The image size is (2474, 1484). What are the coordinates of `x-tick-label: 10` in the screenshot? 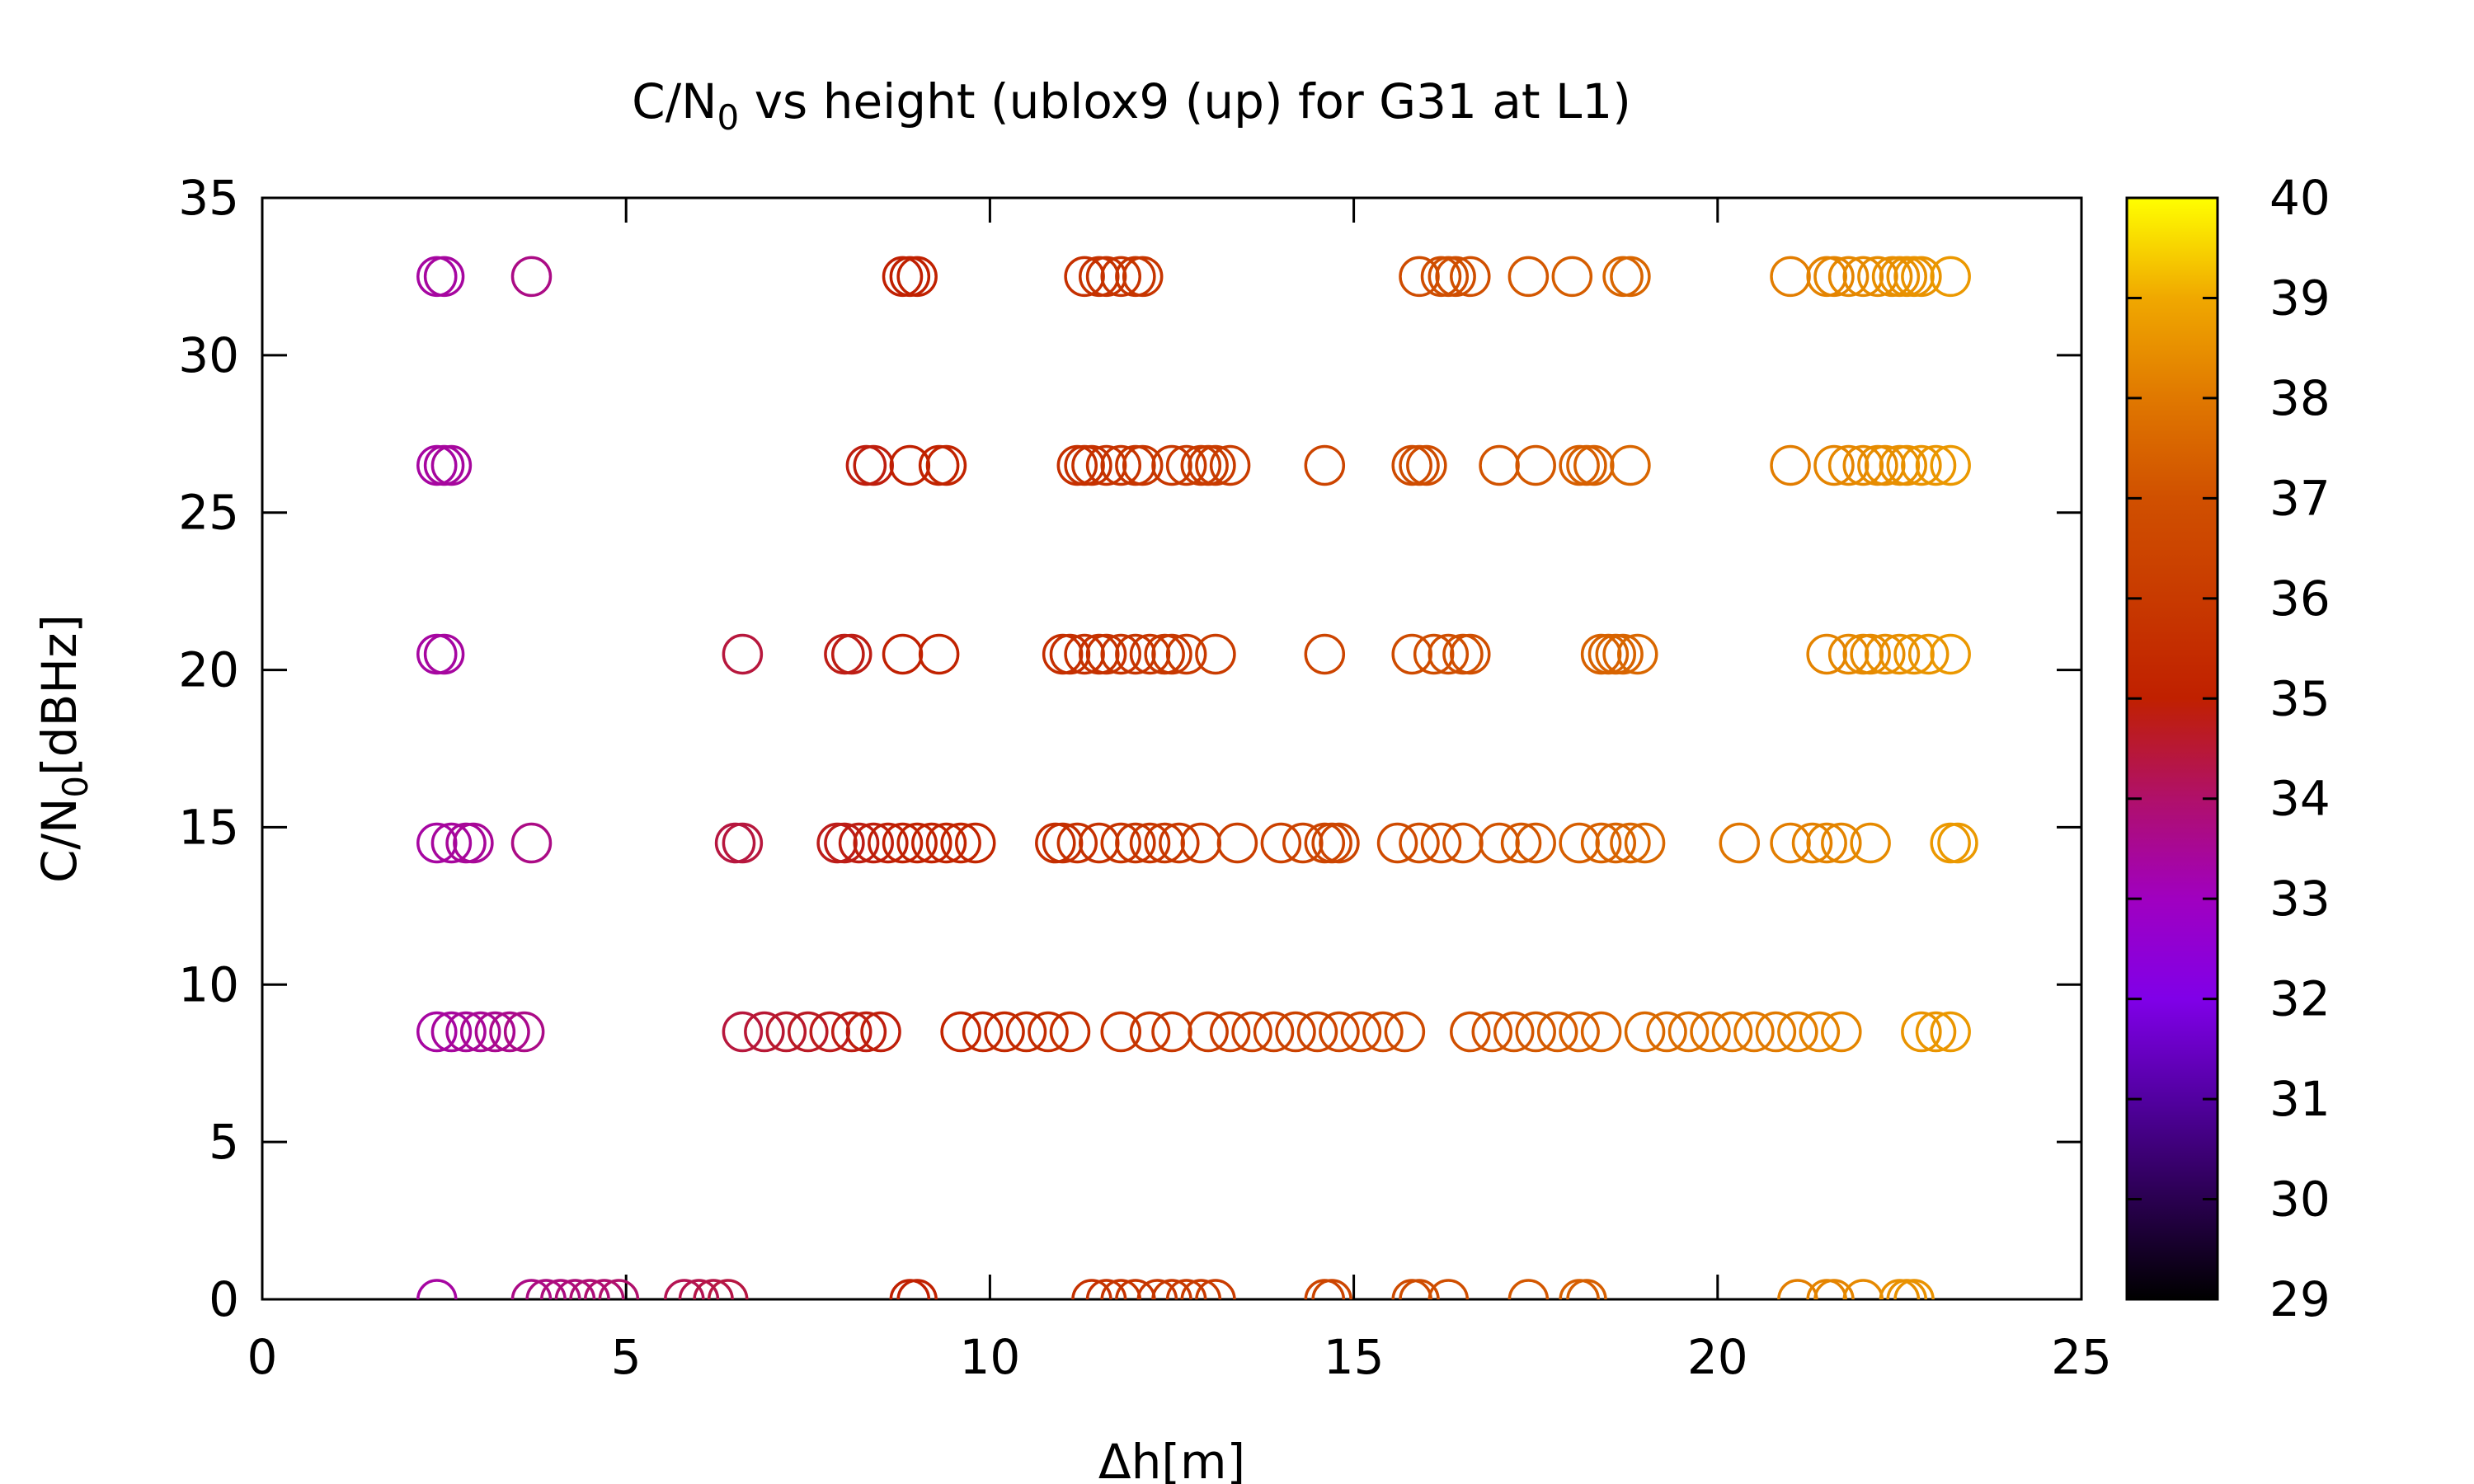 It's located at (989, 1357).